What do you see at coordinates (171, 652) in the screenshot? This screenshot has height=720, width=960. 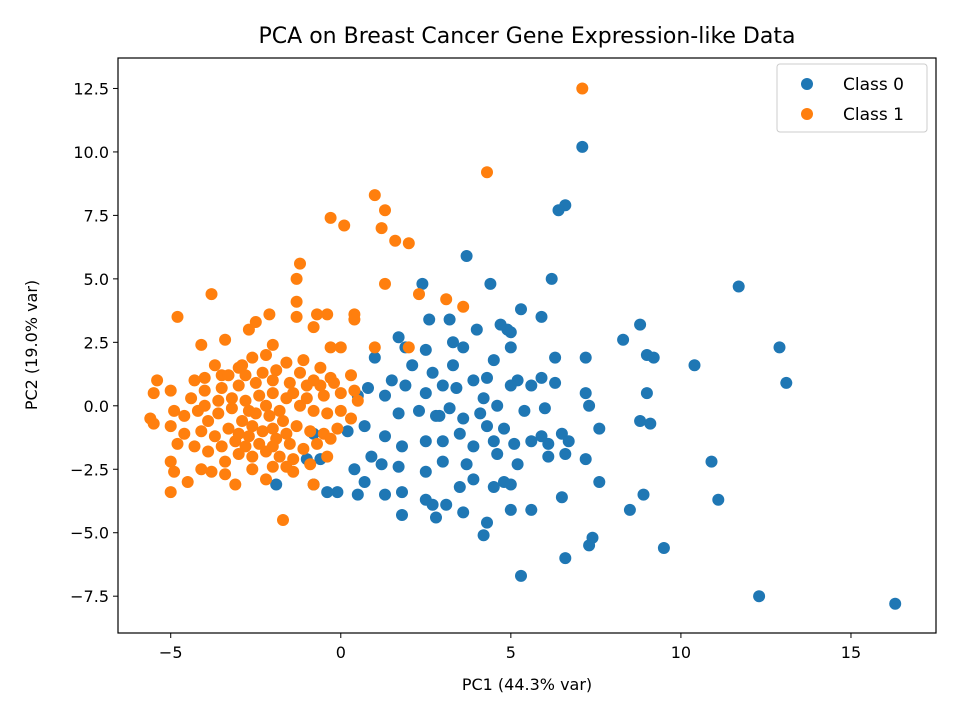 I see `x-tick-label: −5` at bounding box center [171, 652].